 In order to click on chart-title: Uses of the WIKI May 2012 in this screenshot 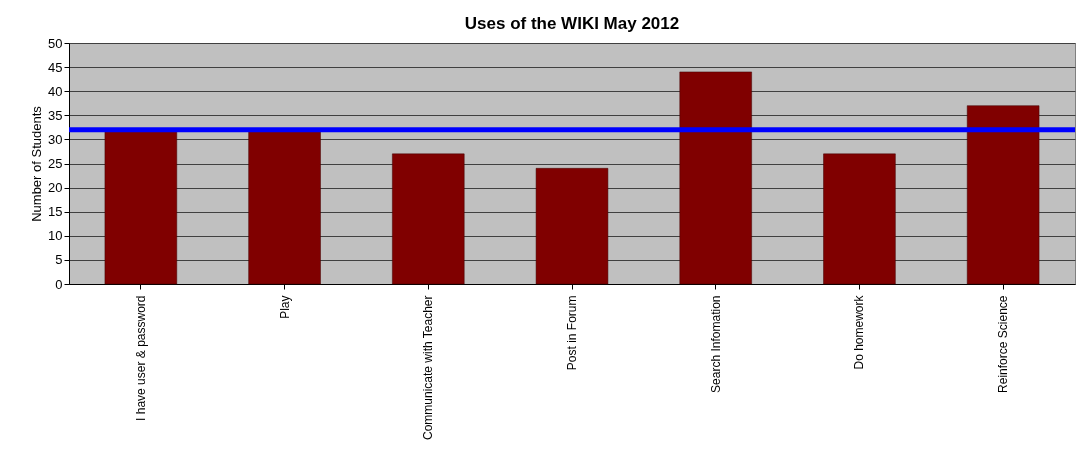, I will do `click(572, 23)`.